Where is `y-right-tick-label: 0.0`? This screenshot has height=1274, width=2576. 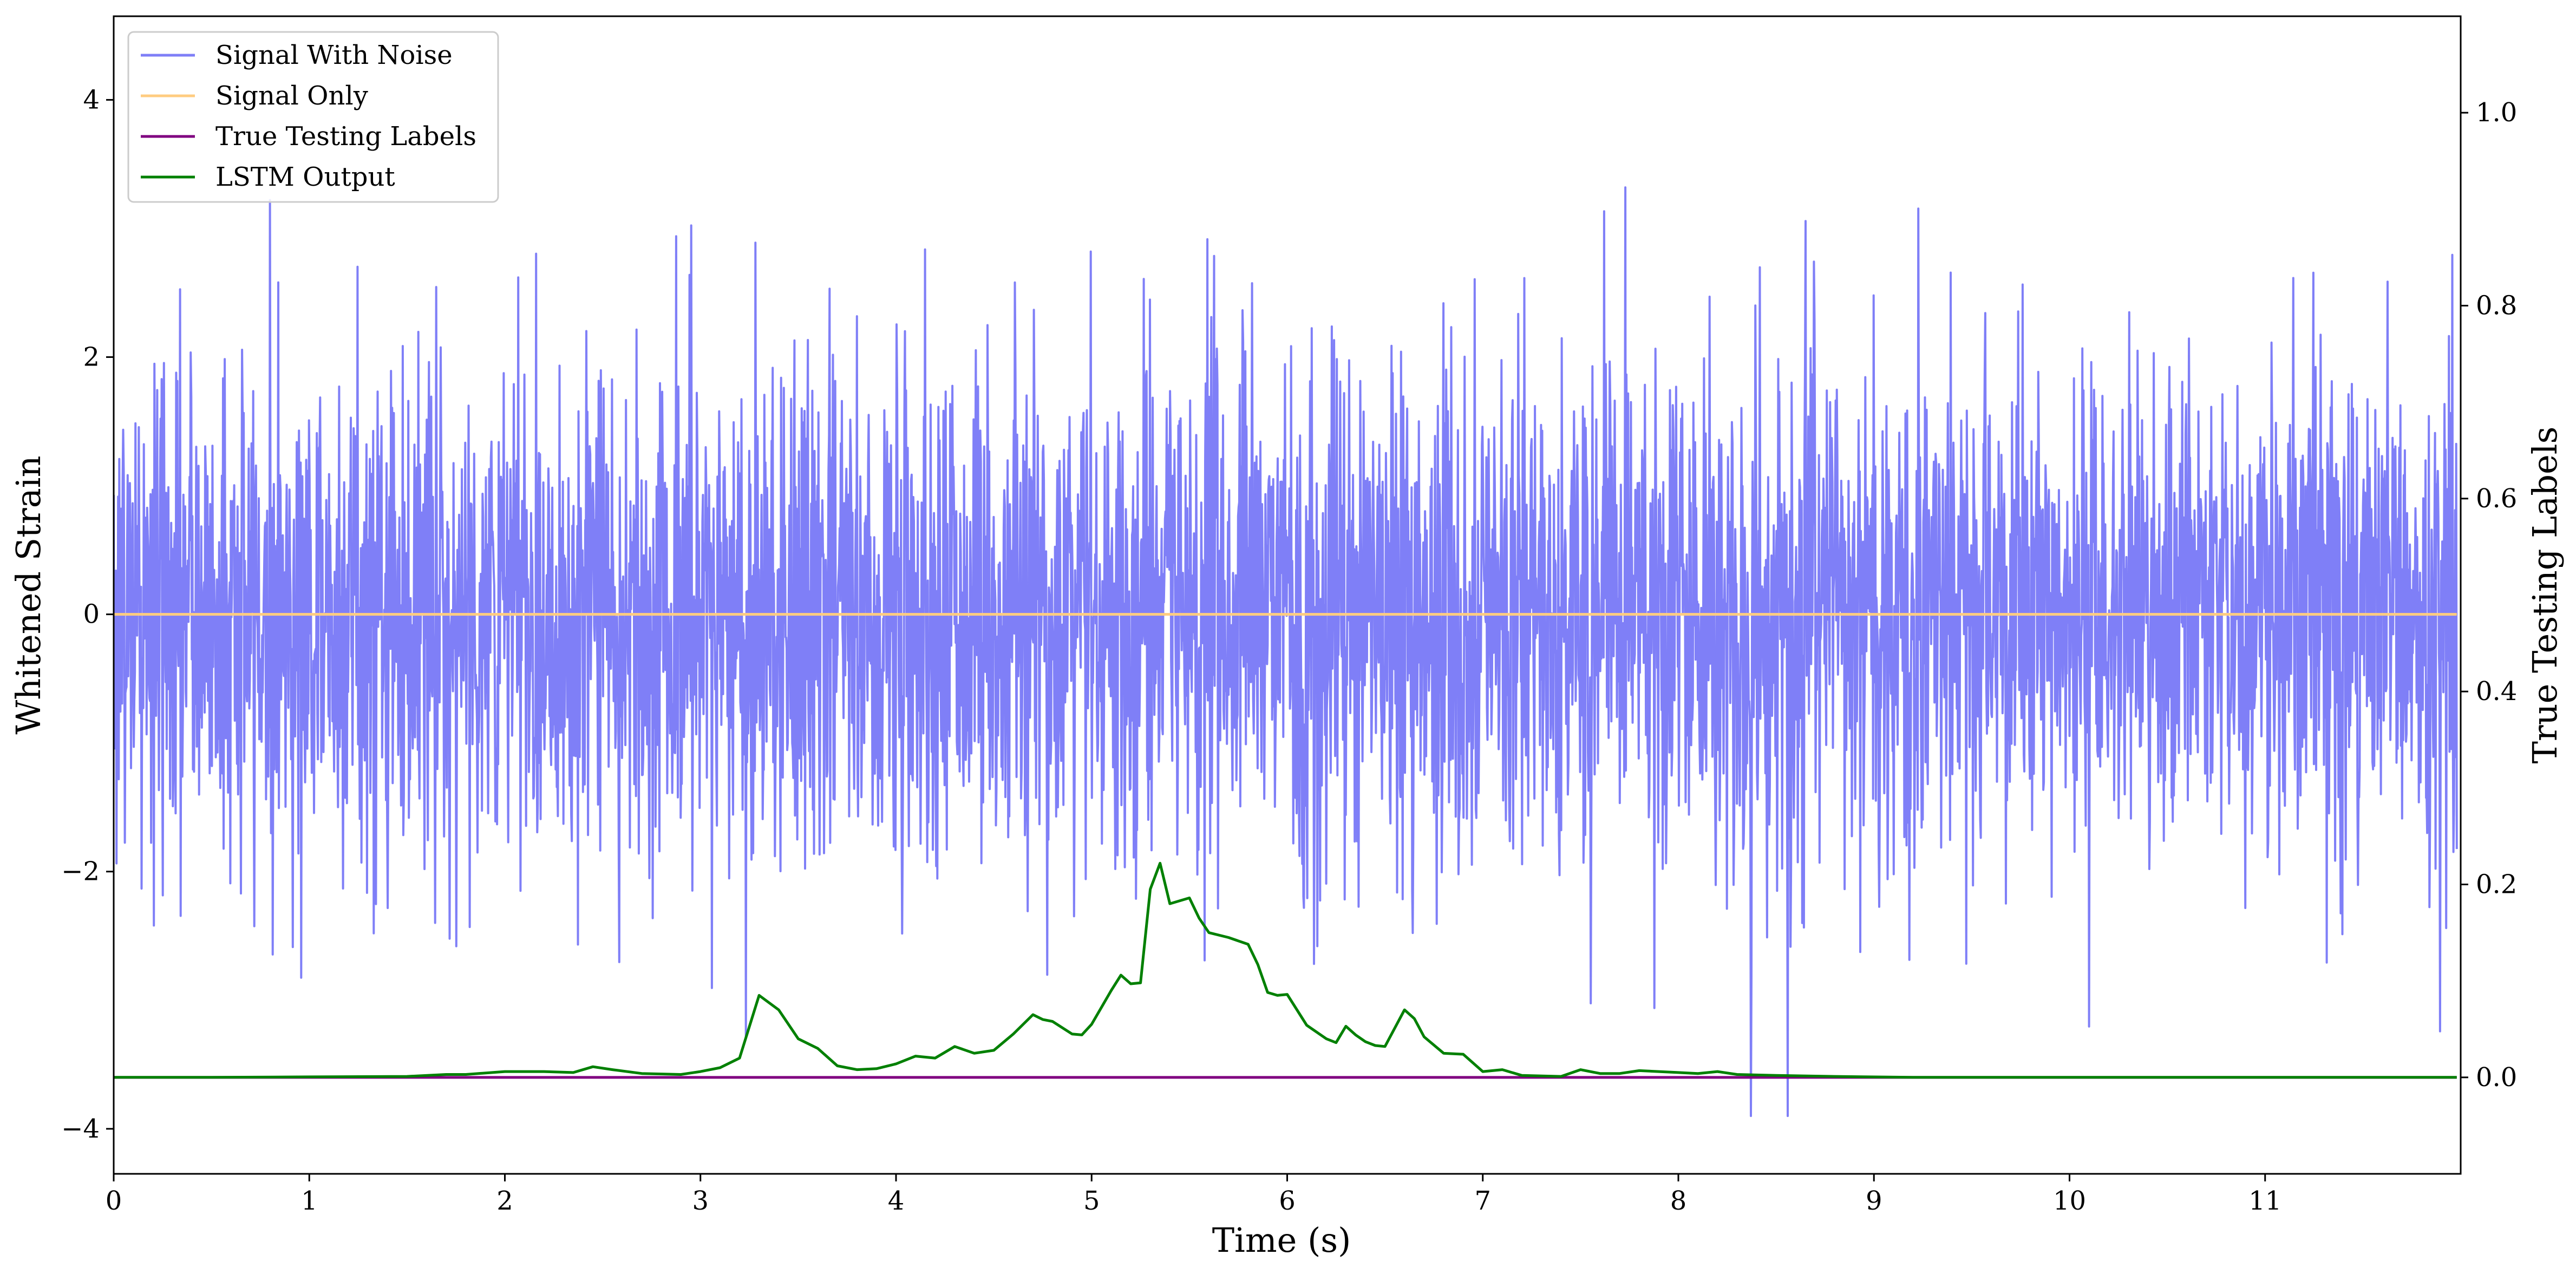
y-right-tick-label: 0.0 is located at coordinates (2496, 1077).